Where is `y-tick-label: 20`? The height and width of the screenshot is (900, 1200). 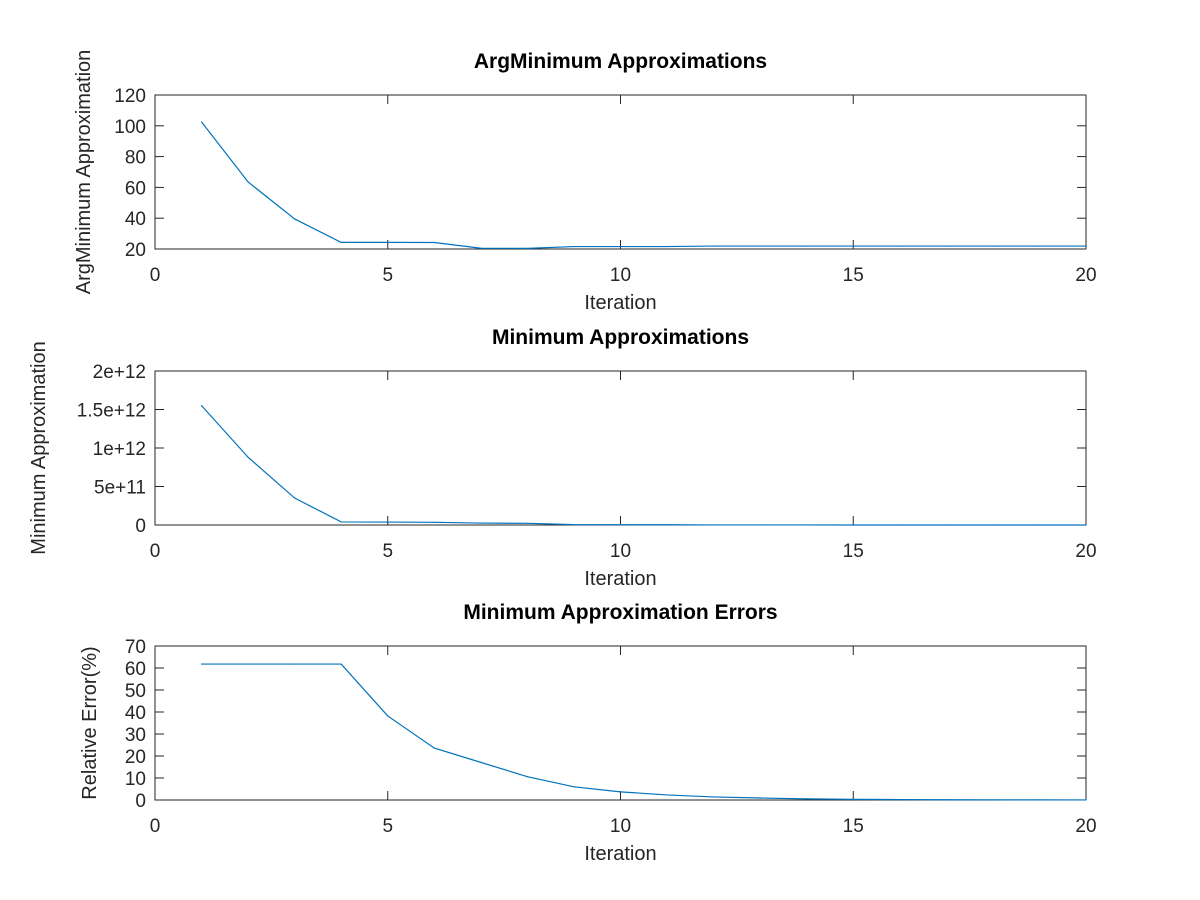
y-tick-label: 20 is located at coordinates (135, 757).